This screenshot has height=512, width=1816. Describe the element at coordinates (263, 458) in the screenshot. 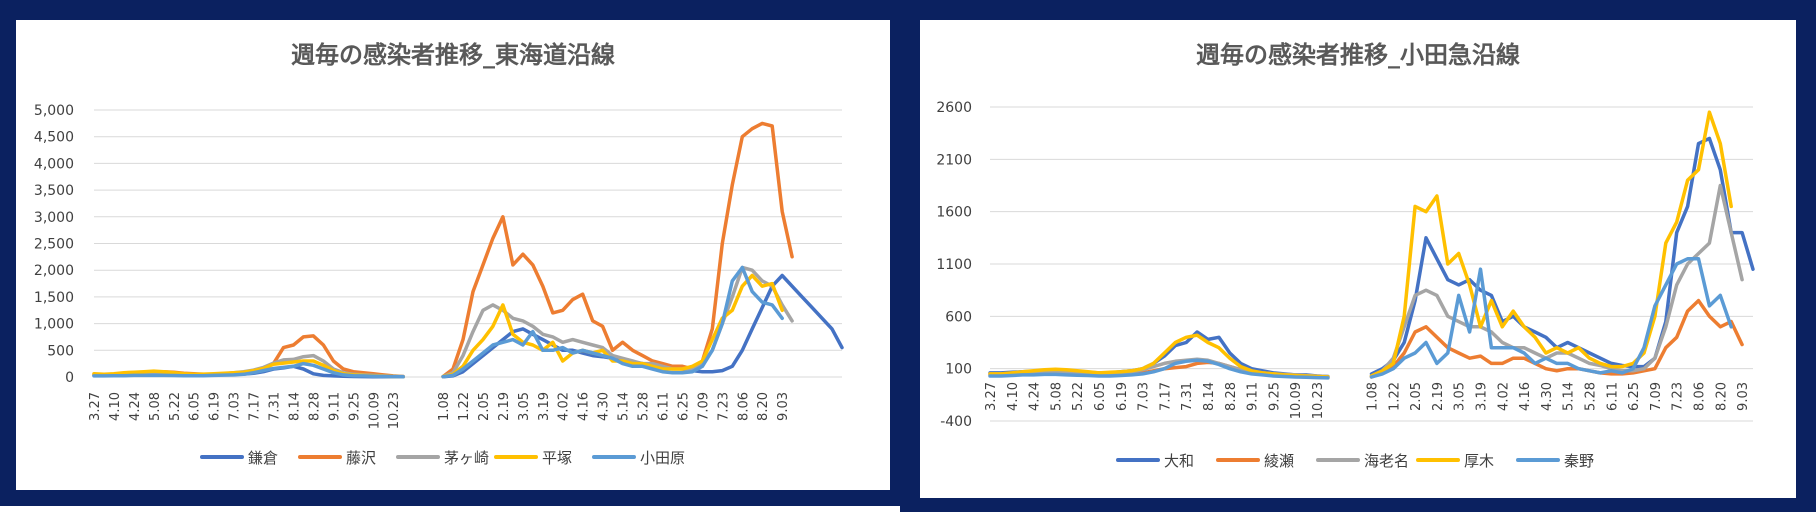

I see `legend-label: 鎌倉` at that location.